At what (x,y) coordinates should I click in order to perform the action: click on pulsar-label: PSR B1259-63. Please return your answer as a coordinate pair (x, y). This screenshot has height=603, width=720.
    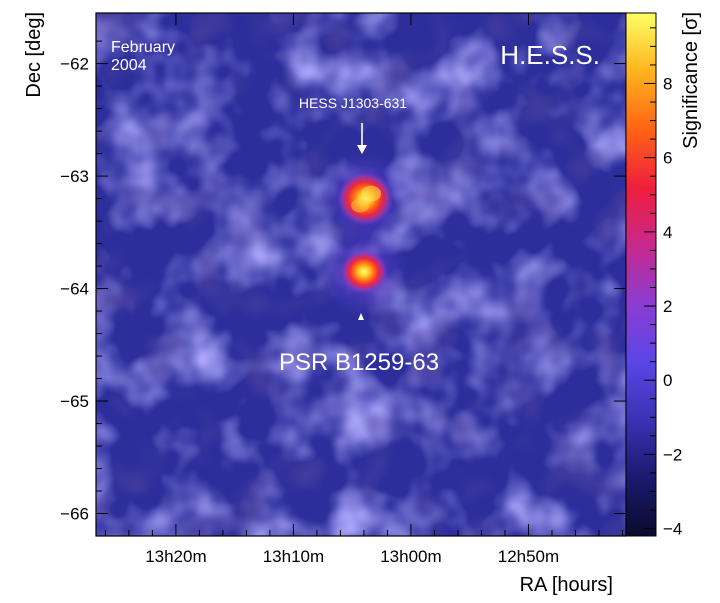
    Looking at the image, I should click on (359, 362).